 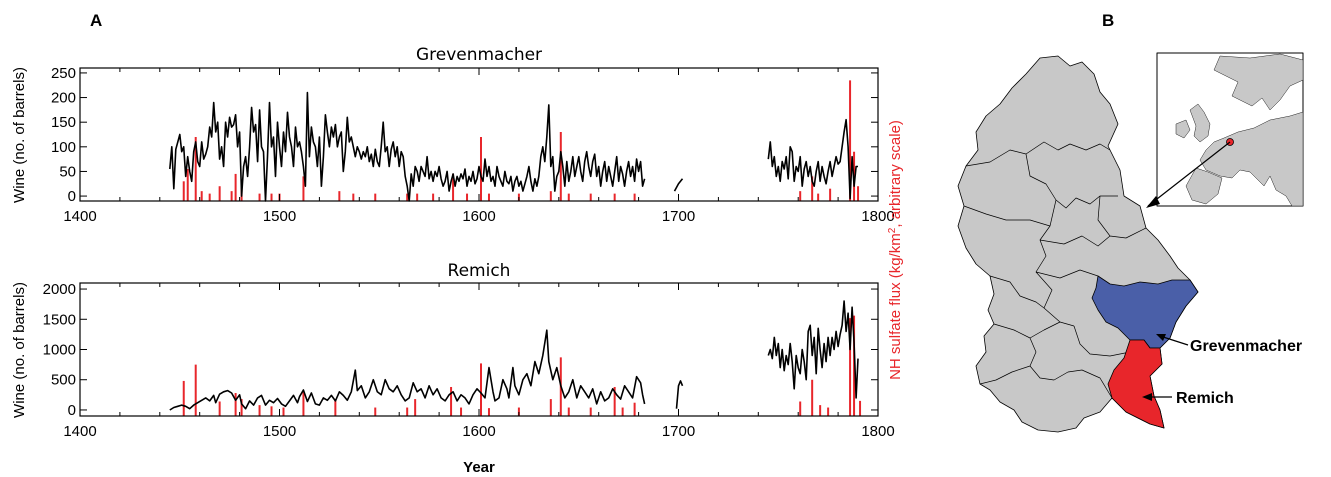 What do you see at coordinates (1258, 82) in the screenshot?
I see `scandinavia-landmass` at bounding box center [1258, 82].